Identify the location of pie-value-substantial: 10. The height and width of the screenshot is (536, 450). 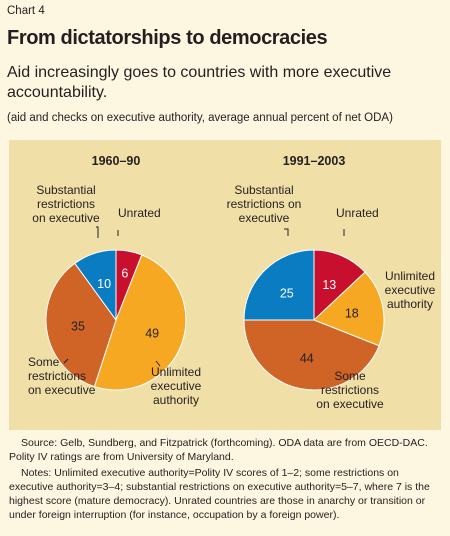
(104, 284).